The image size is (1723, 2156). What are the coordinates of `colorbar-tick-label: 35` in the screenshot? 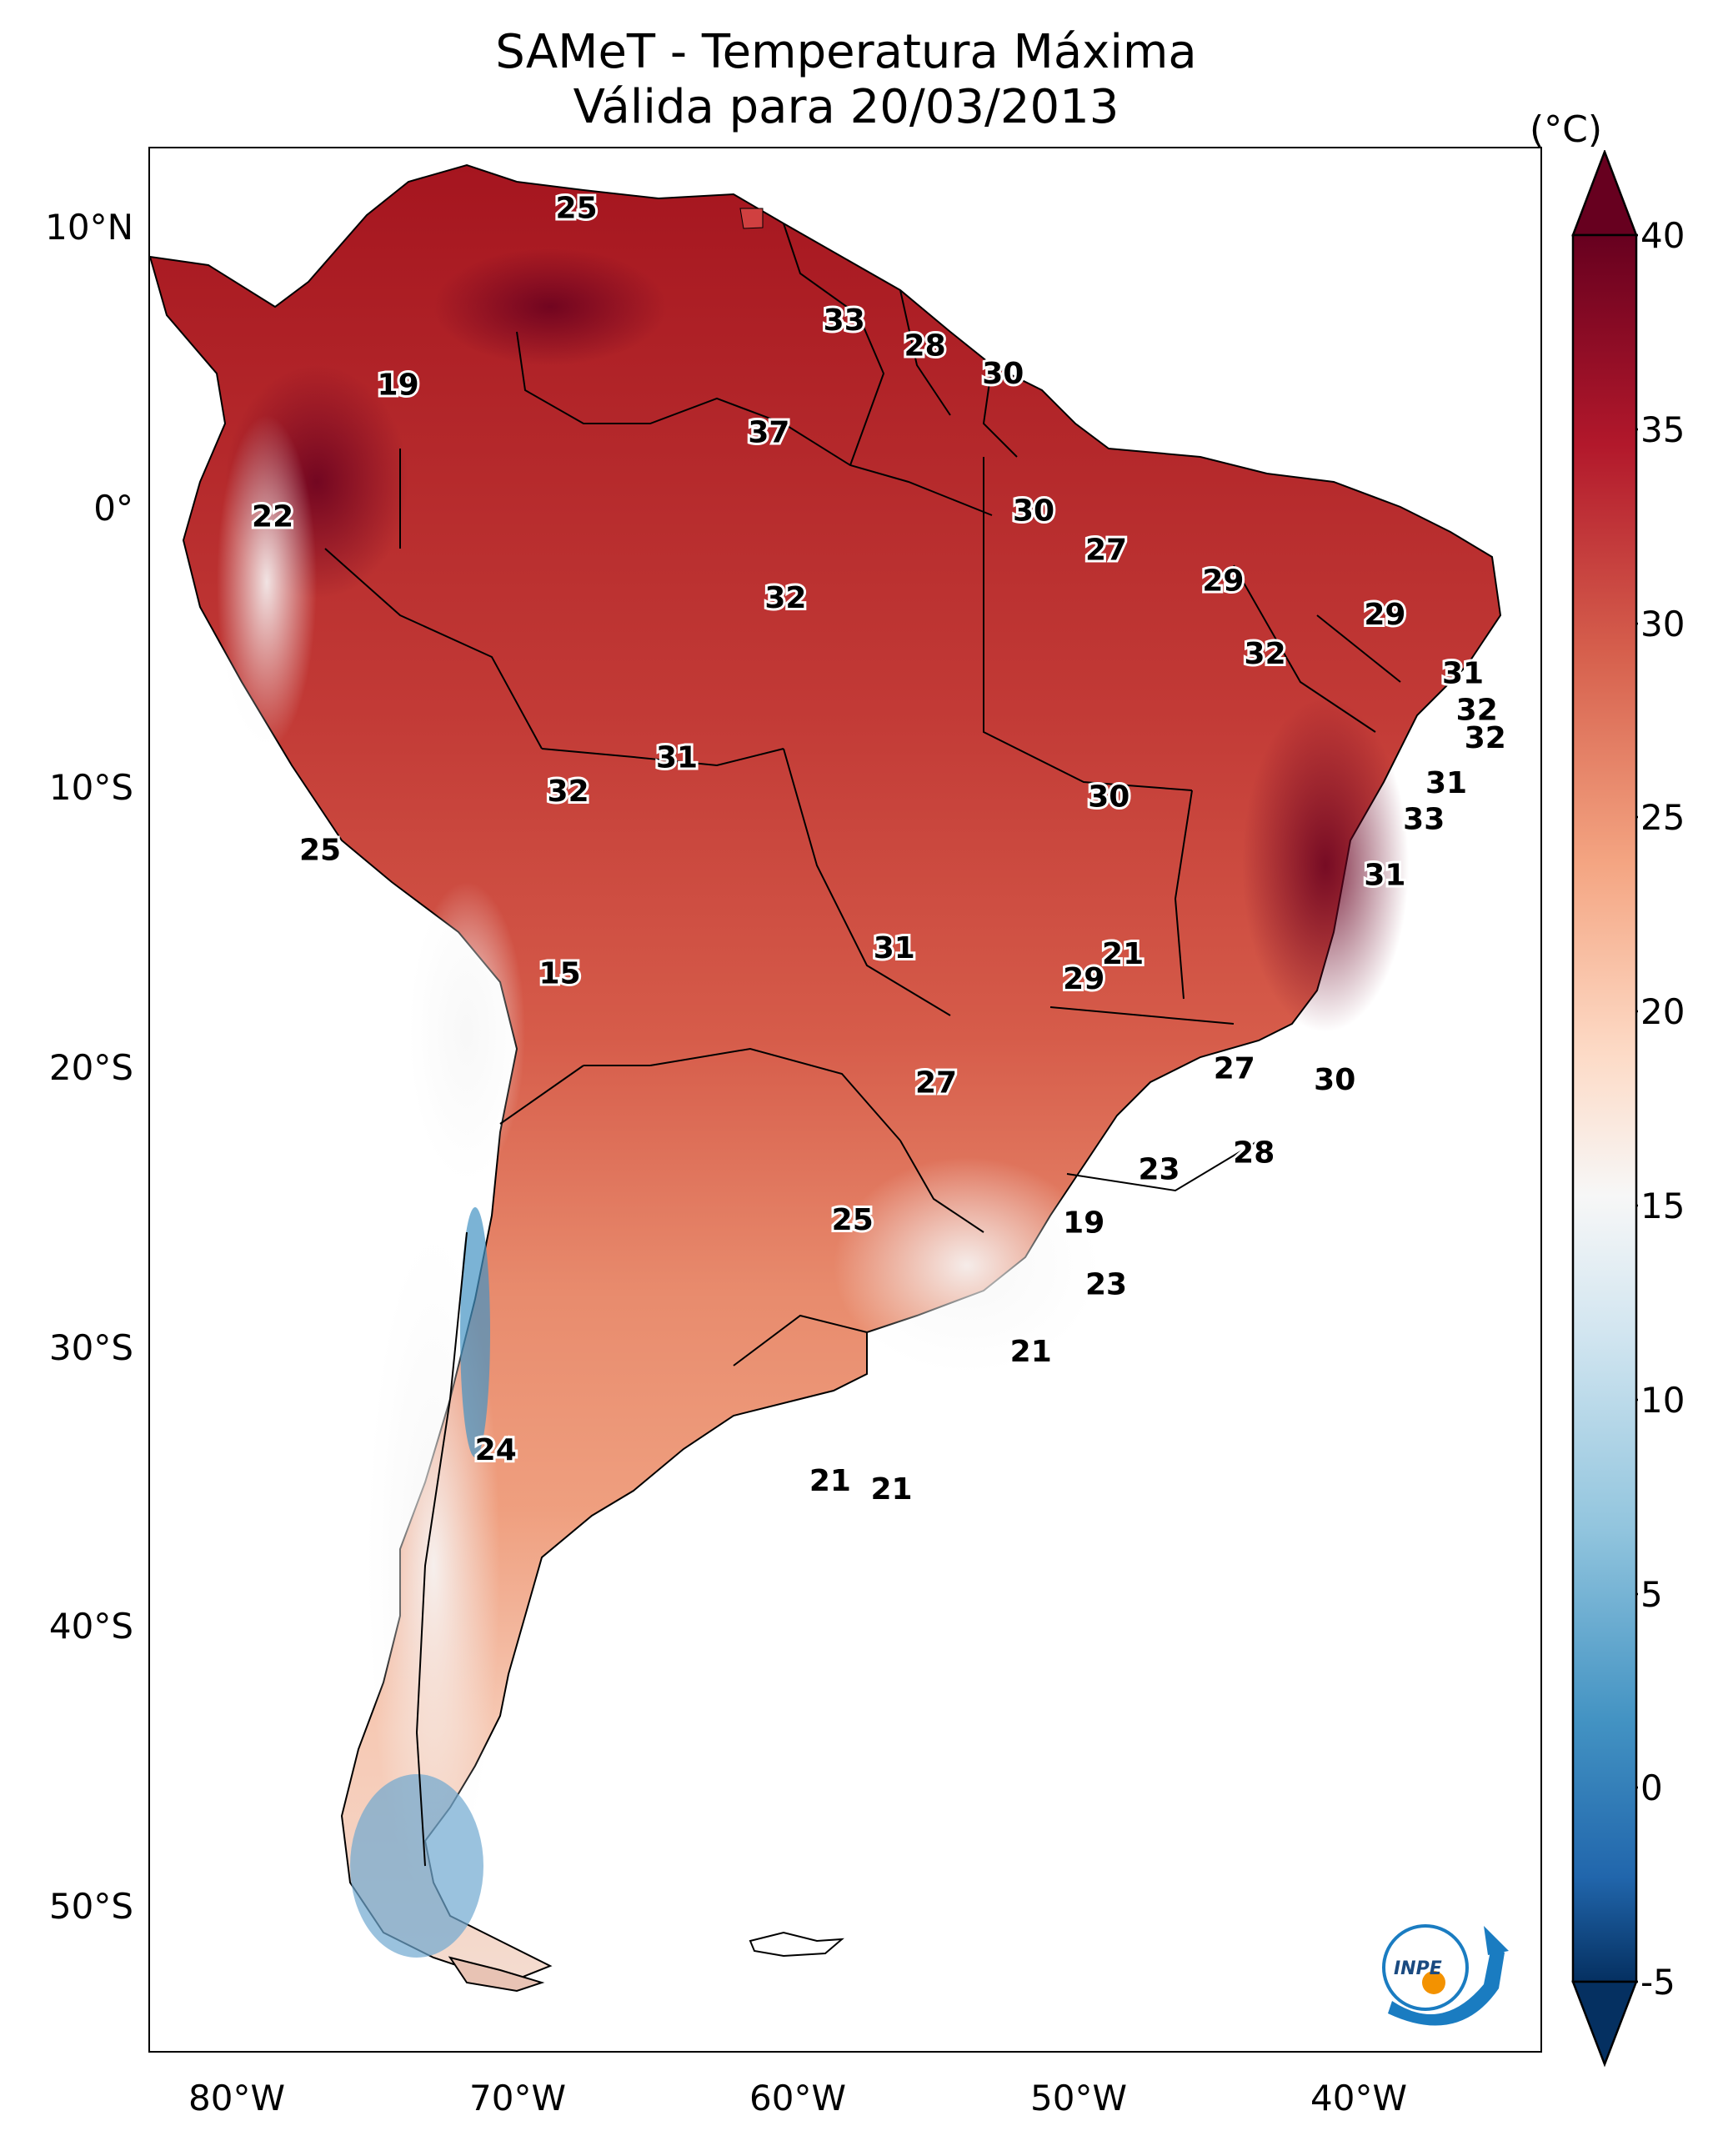 It's located at (1663, 430).